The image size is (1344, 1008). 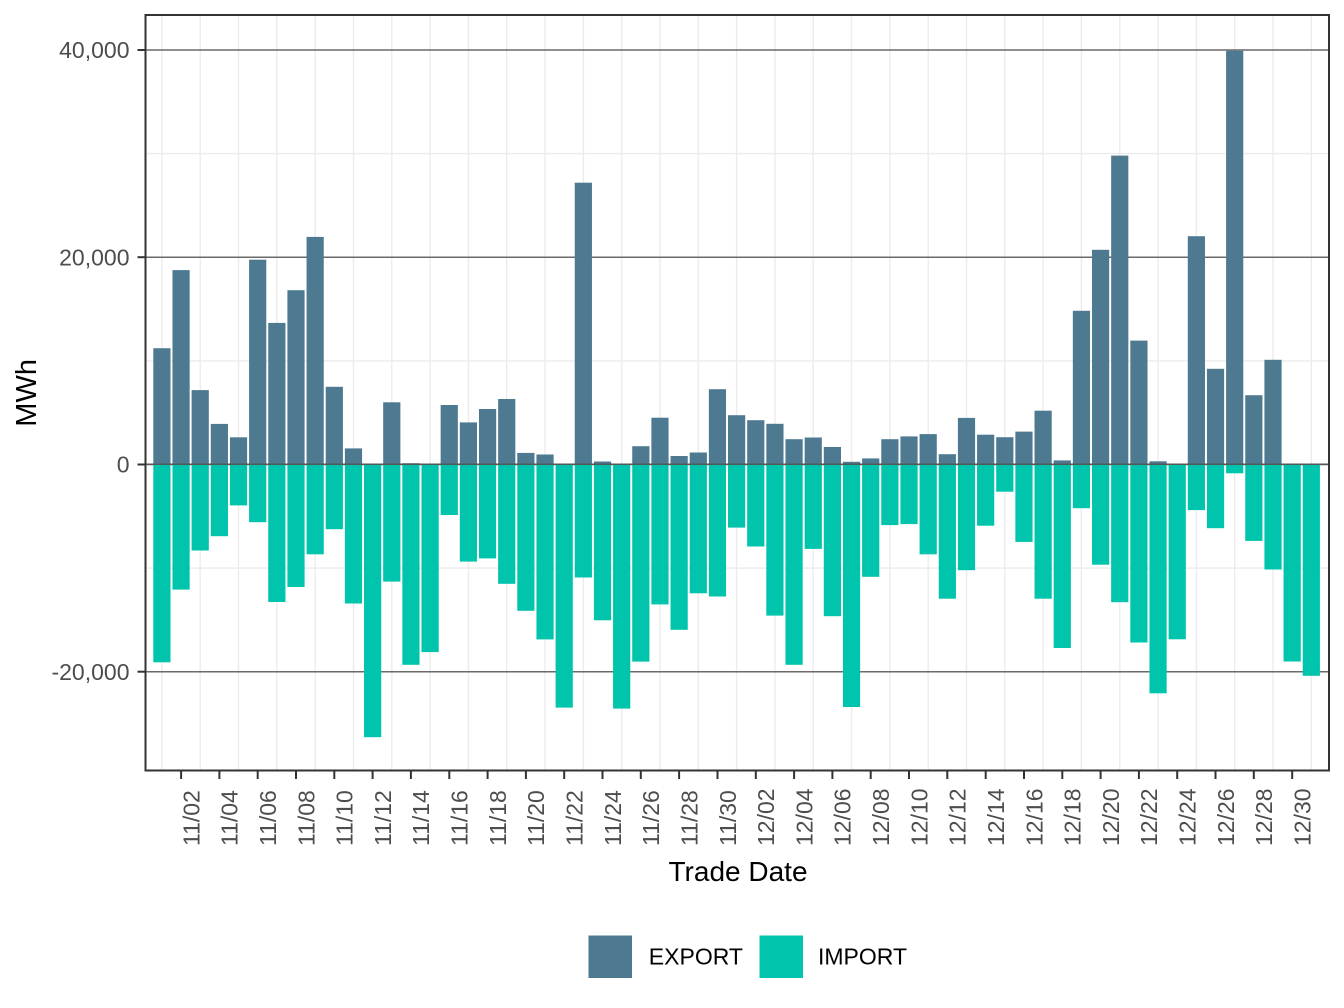 I want to click on svg-text: -20,000, so click(x=90, y=672).